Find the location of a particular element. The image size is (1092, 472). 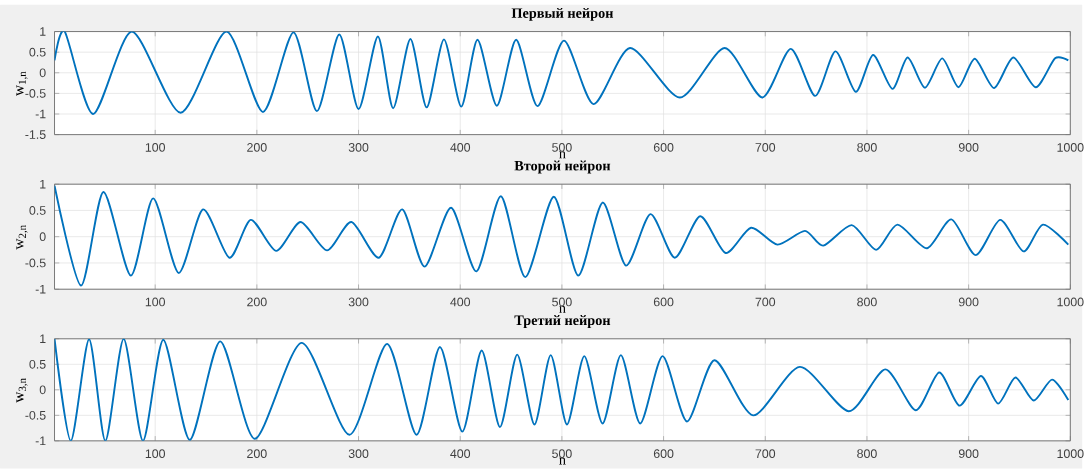

chart-title: Второй нейрон is located at coordinates (562, 167).